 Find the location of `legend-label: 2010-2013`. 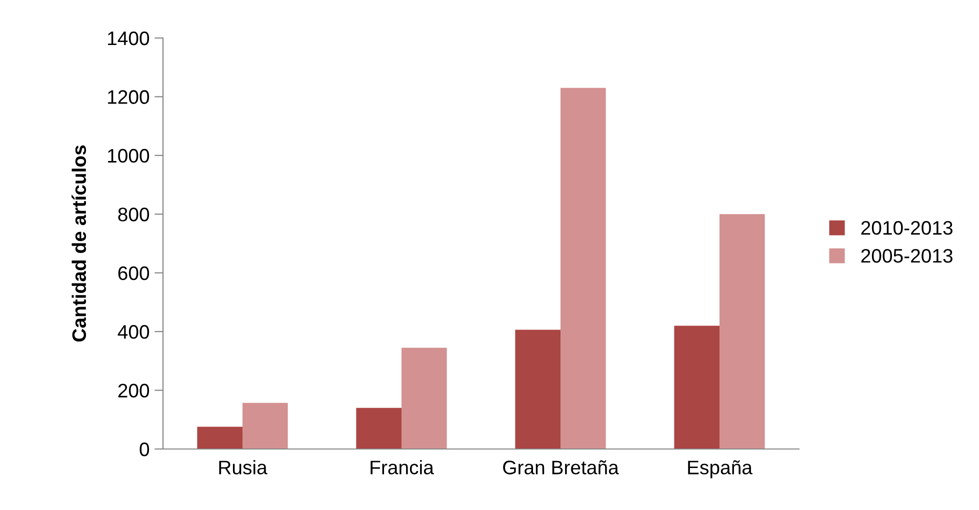

legend-label: 2010-2013 is located at coordinates (906, 228).